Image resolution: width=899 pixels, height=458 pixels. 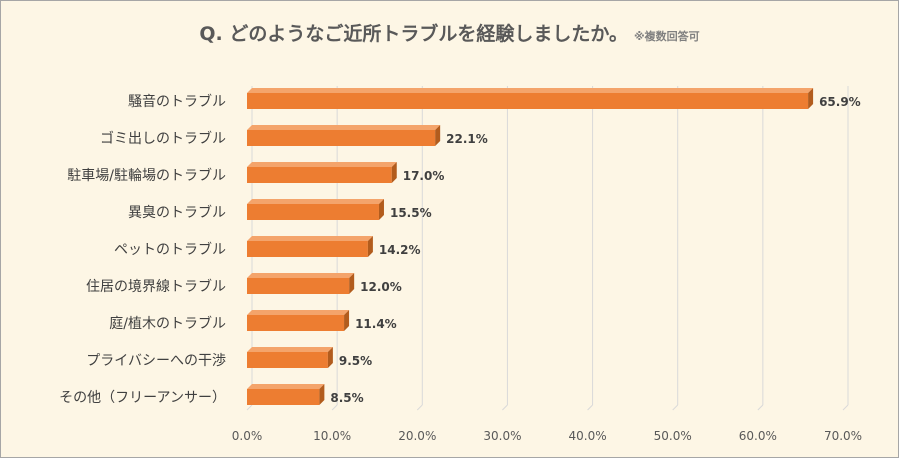 I want to click on x-tick-label: 10.0%, so click(x=332, y=436).